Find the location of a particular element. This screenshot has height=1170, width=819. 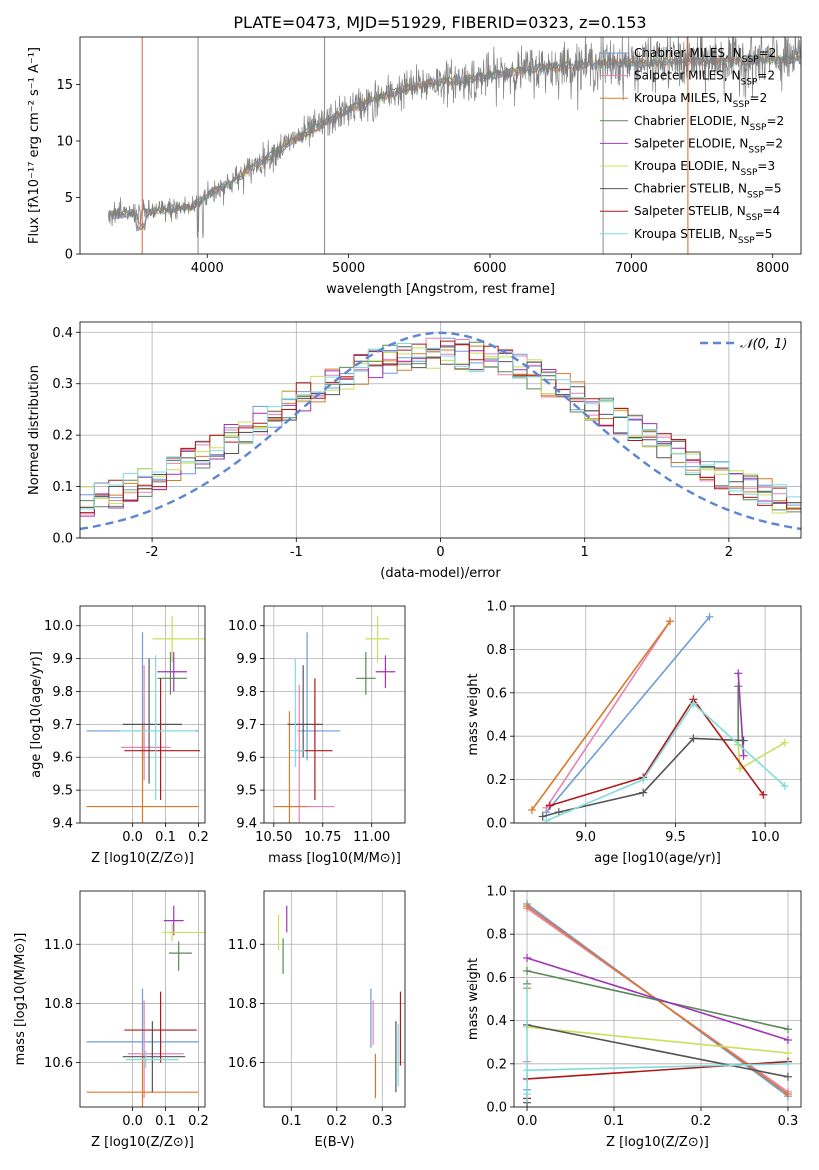

legend-label: Chabrier ELODIE, NSSP=2 is located at coordinates (709, 123).